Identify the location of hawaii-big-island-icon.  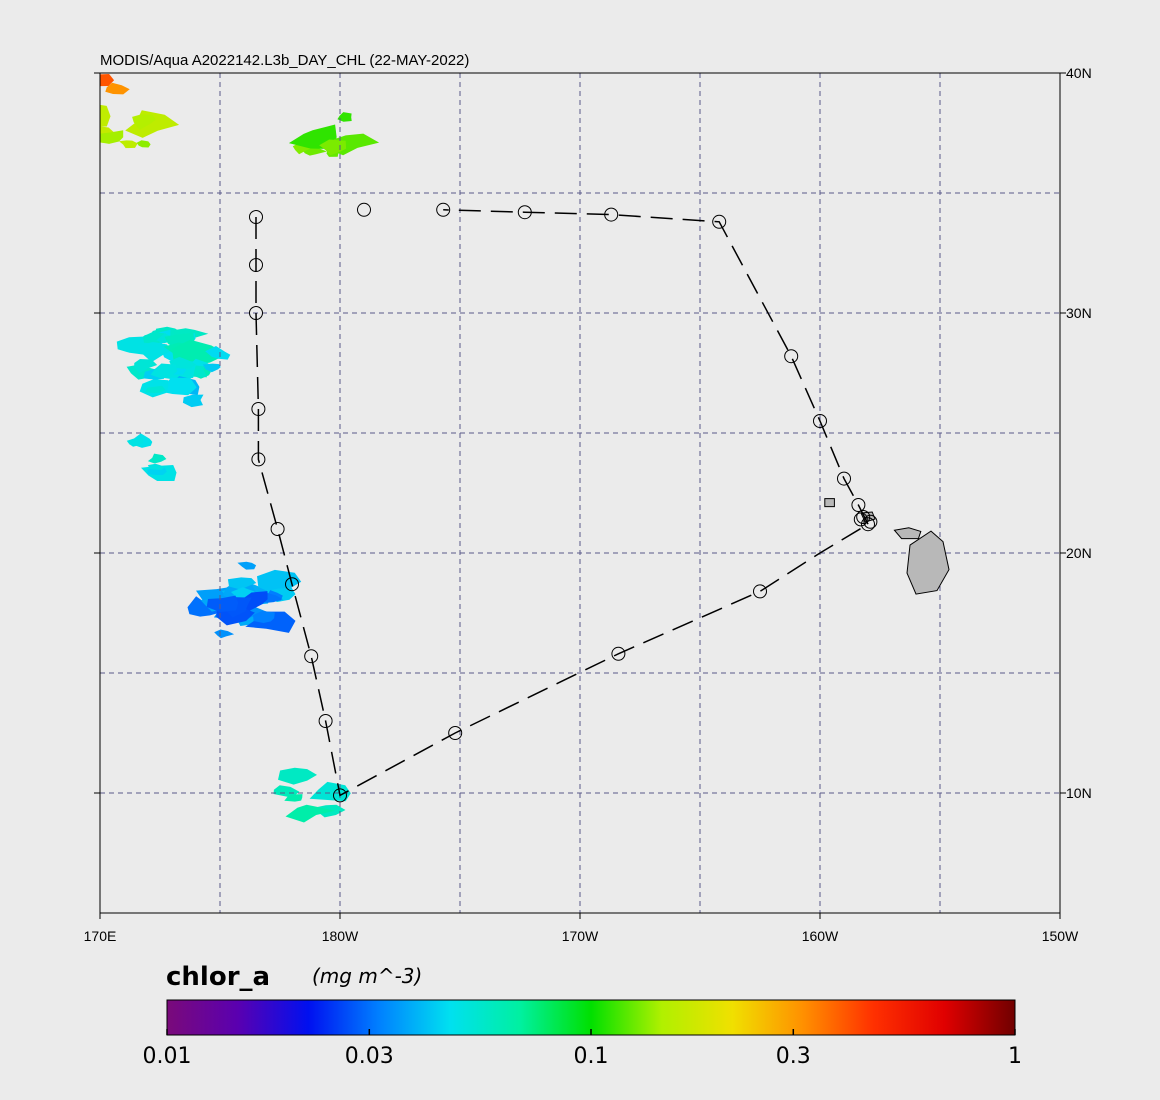
(928, 562).